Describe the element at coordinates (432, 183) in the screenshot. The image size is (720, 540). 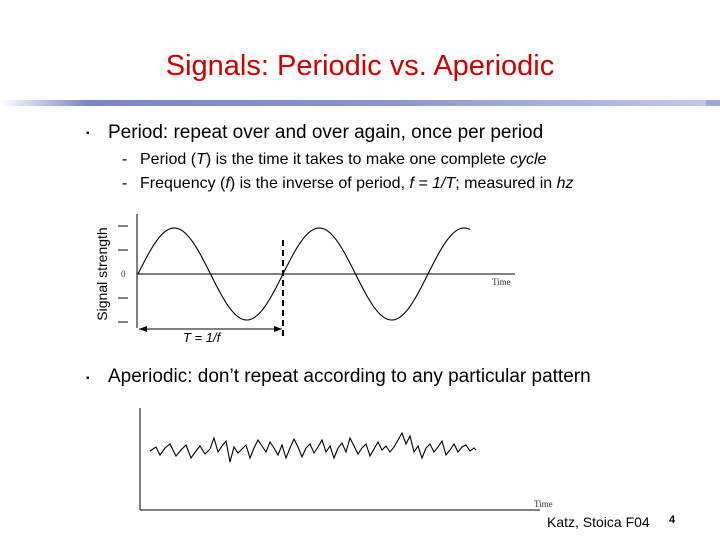
I see `sub-text-italic: f = 1/T` at that location.